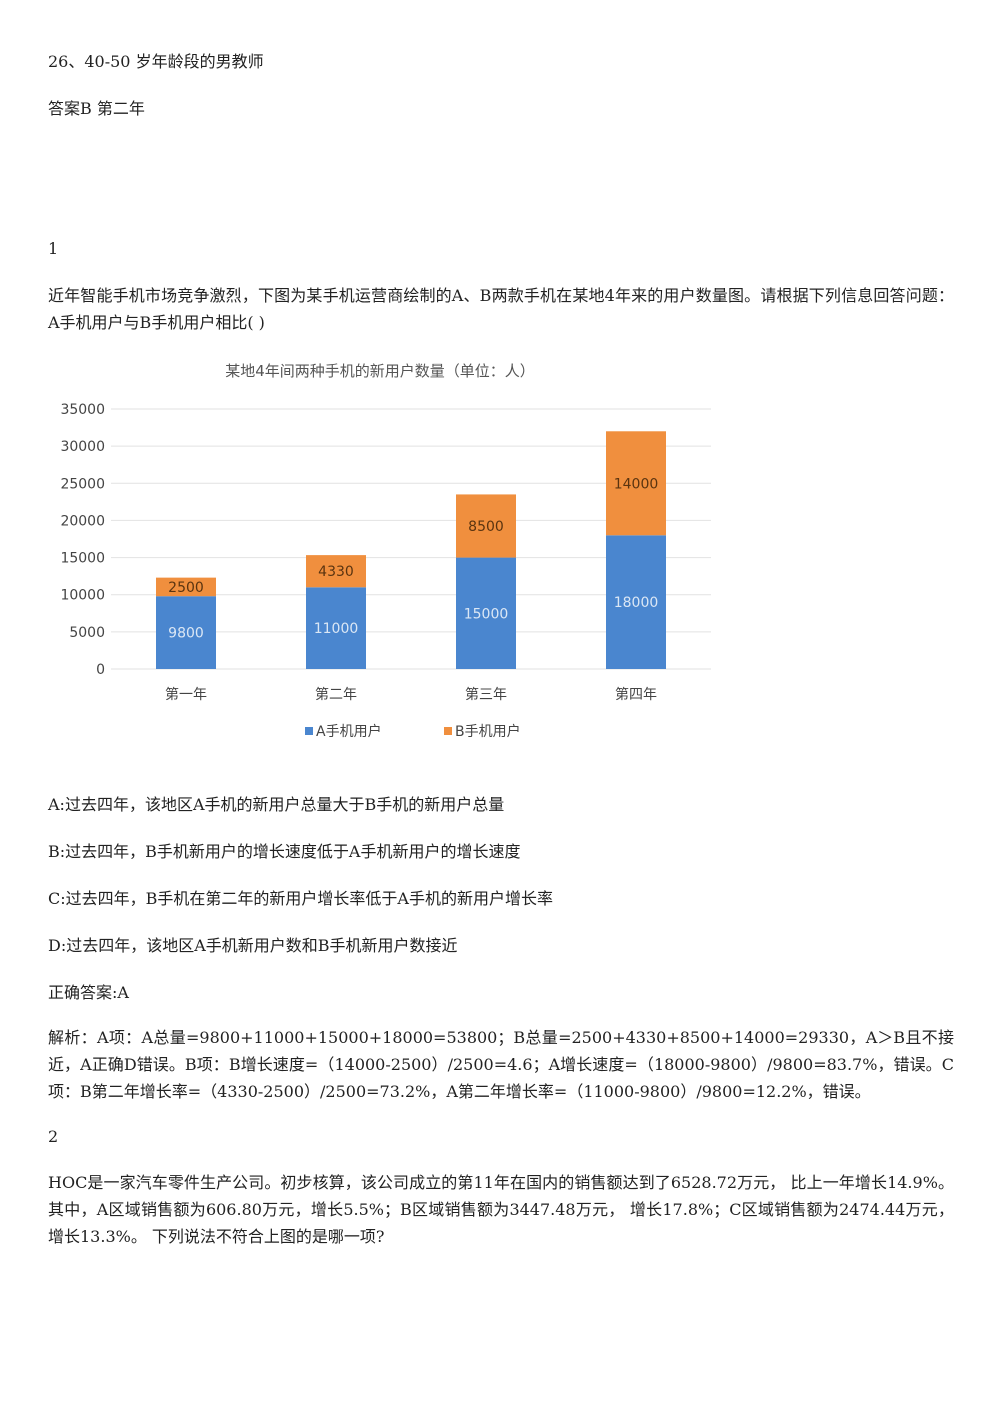 The width and height of the screenshot is (1000, 1414). I want to click on data-label: 2500, so click(186, 588).